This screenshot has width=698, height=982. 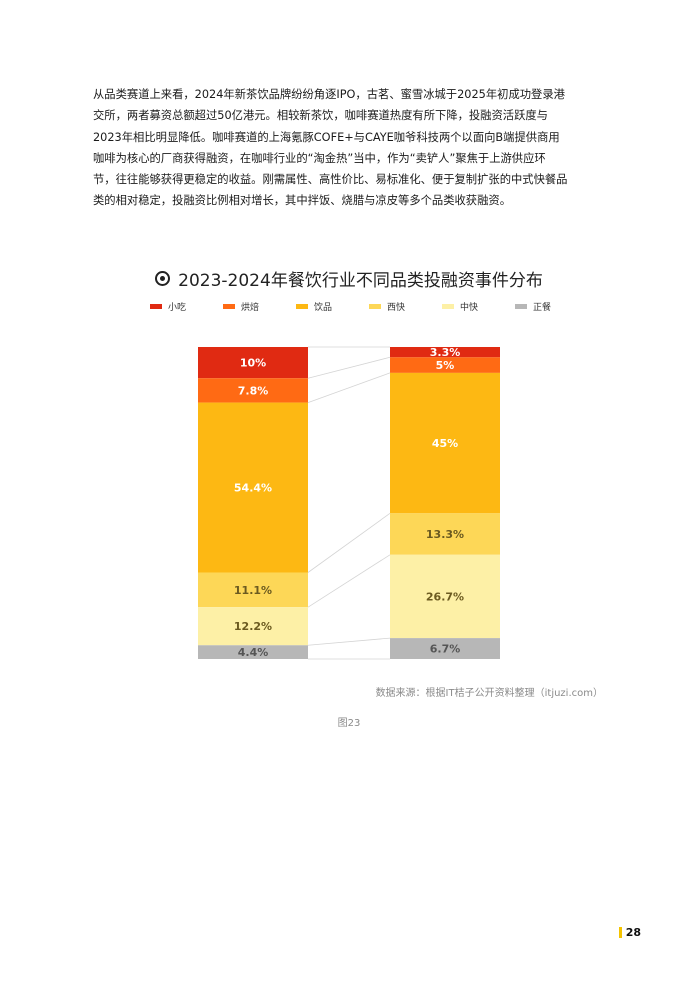 I want to click on chart-legend: 小吃 烘焙 饮品 西快 中快 正餐, so click(x=360, y=307).